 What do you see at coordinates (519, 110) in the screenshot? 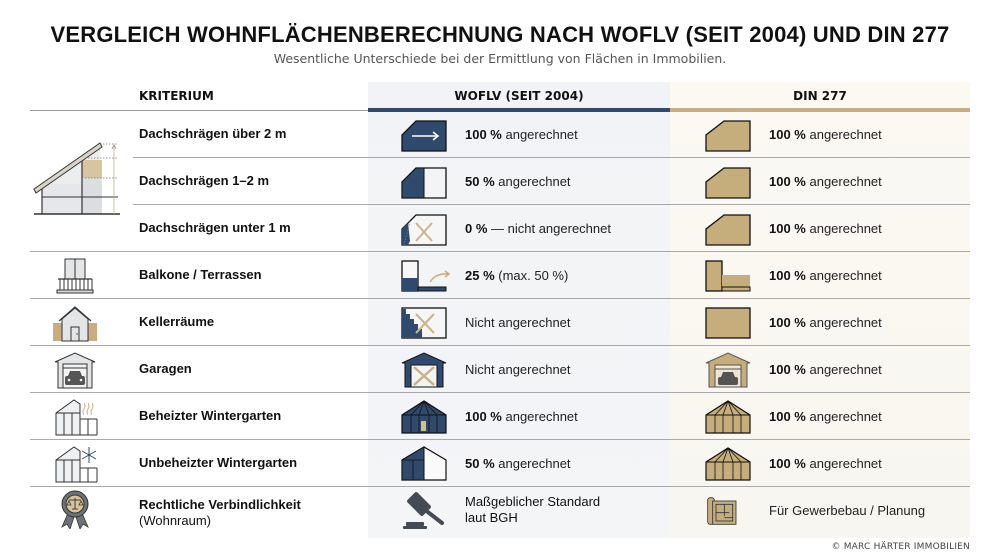
I see `woflv-accent-bar` at bounding box center [519, 110].